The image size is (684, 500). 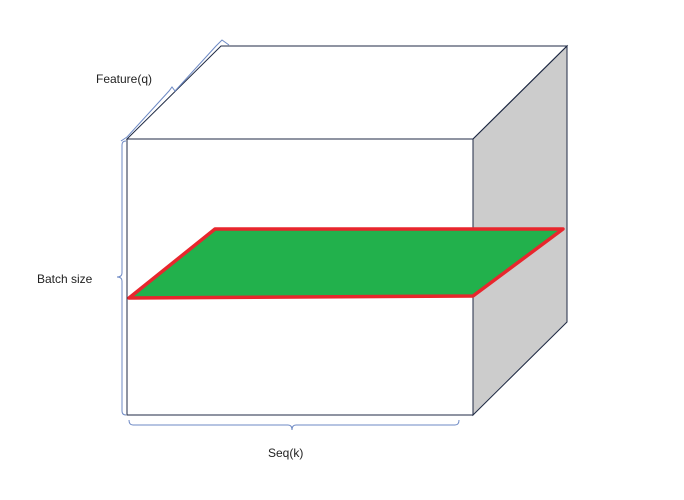 I want to click on seq-label: Seq(k), so click(x=286, y=453).